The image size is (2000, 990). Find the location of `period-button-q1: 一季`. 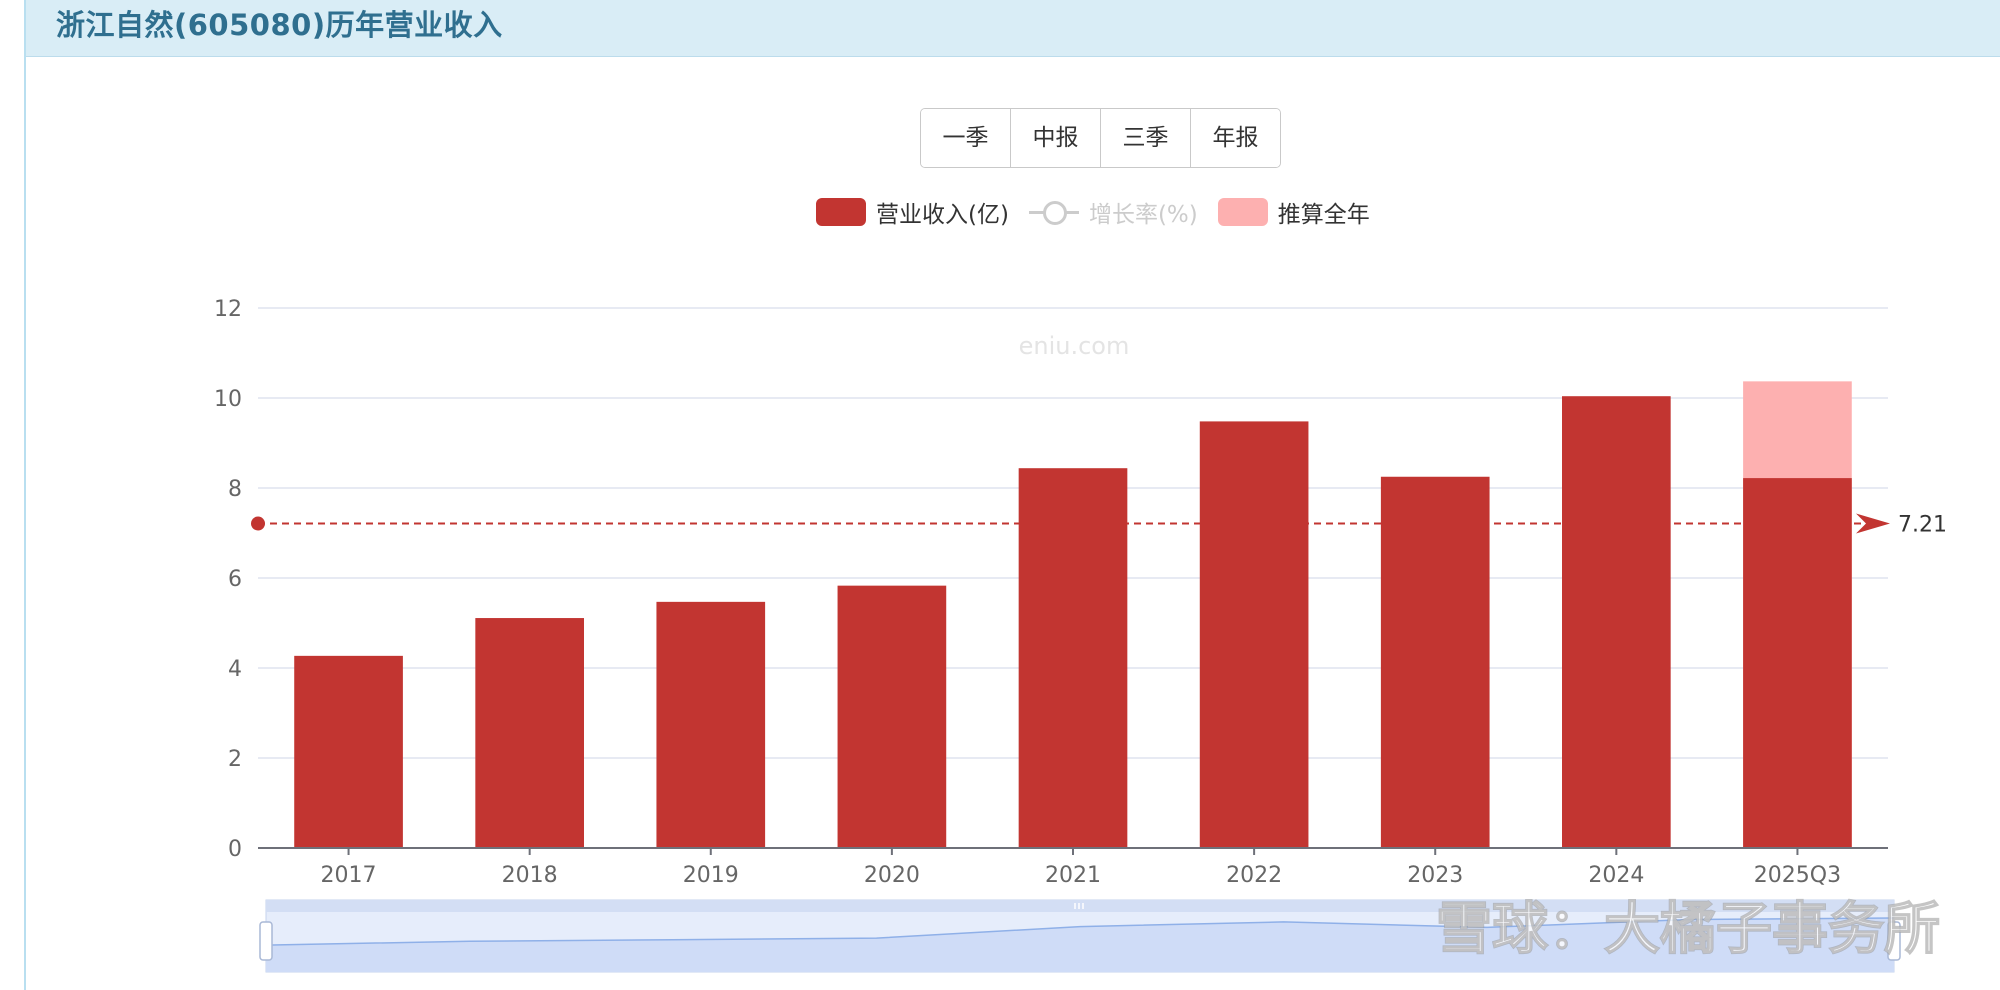

period-button-q1: 一季 is located at coordinates (966, 138).